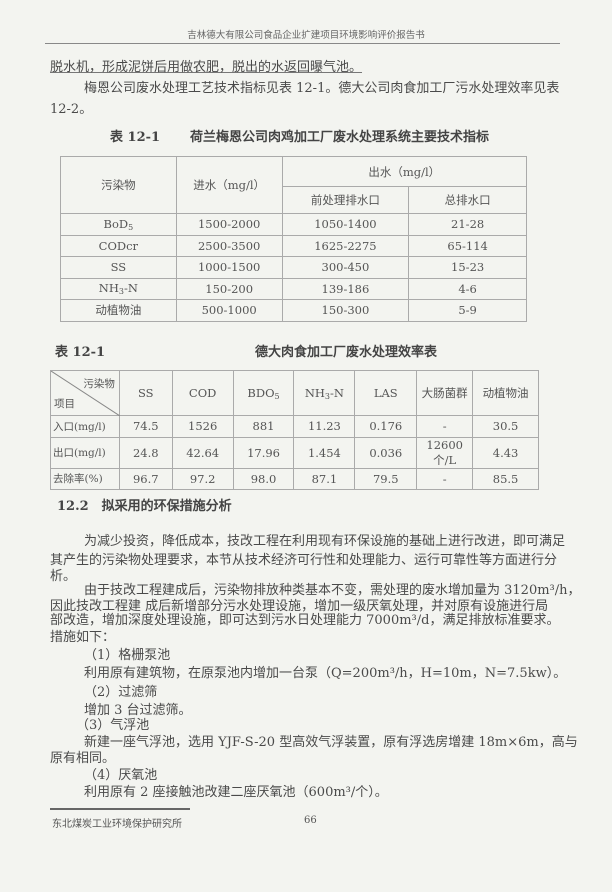 The height and width of the screenshot is (892, 612). I want to click on value-cell: 74.5, so click(145, 426).